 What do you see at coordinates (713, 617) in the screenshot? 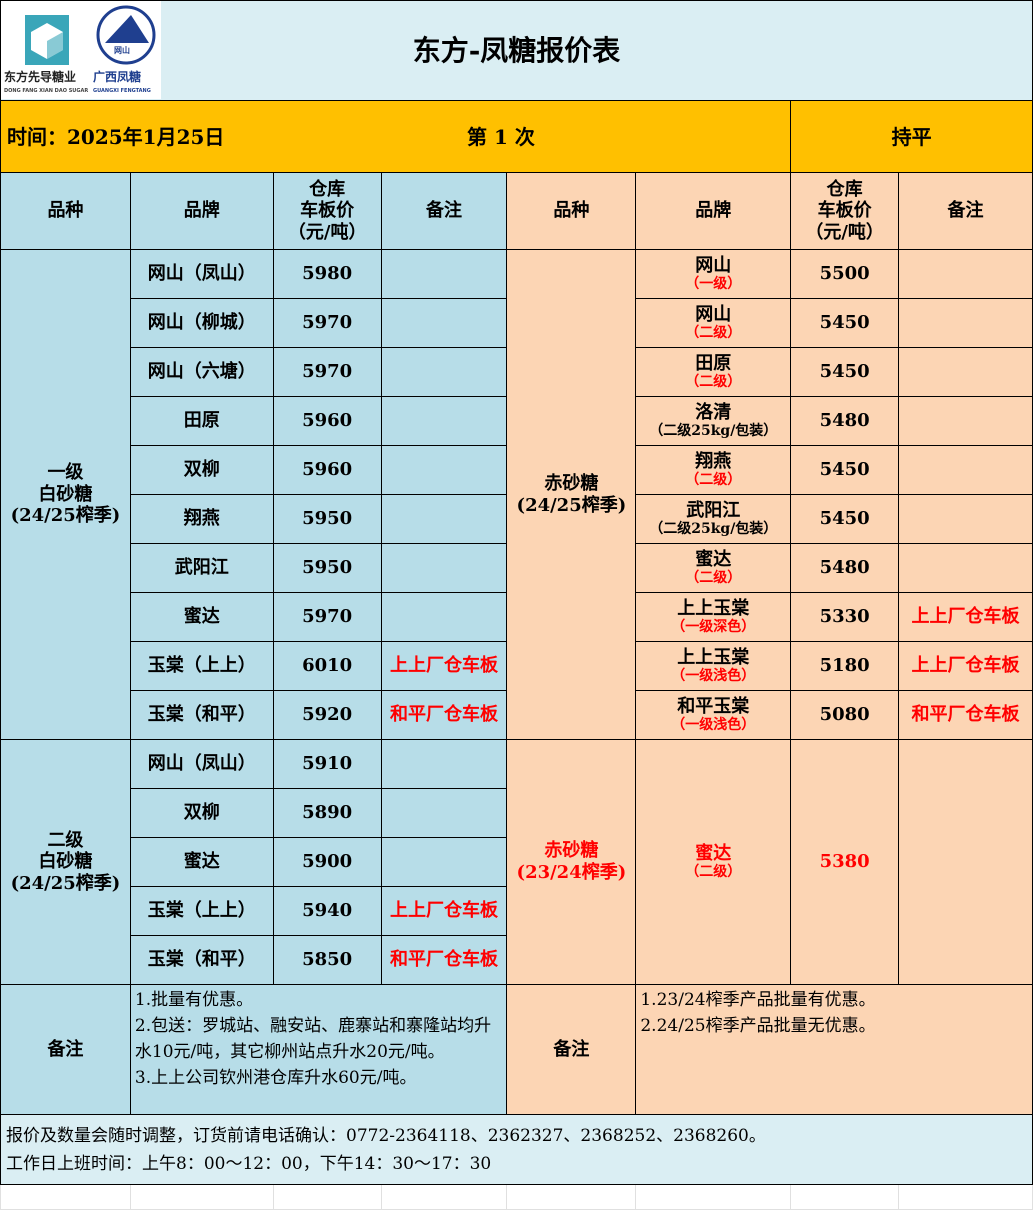
I see `brand-cell: 上上玉棠 （一级深色）` at bounding box center [713, 617].